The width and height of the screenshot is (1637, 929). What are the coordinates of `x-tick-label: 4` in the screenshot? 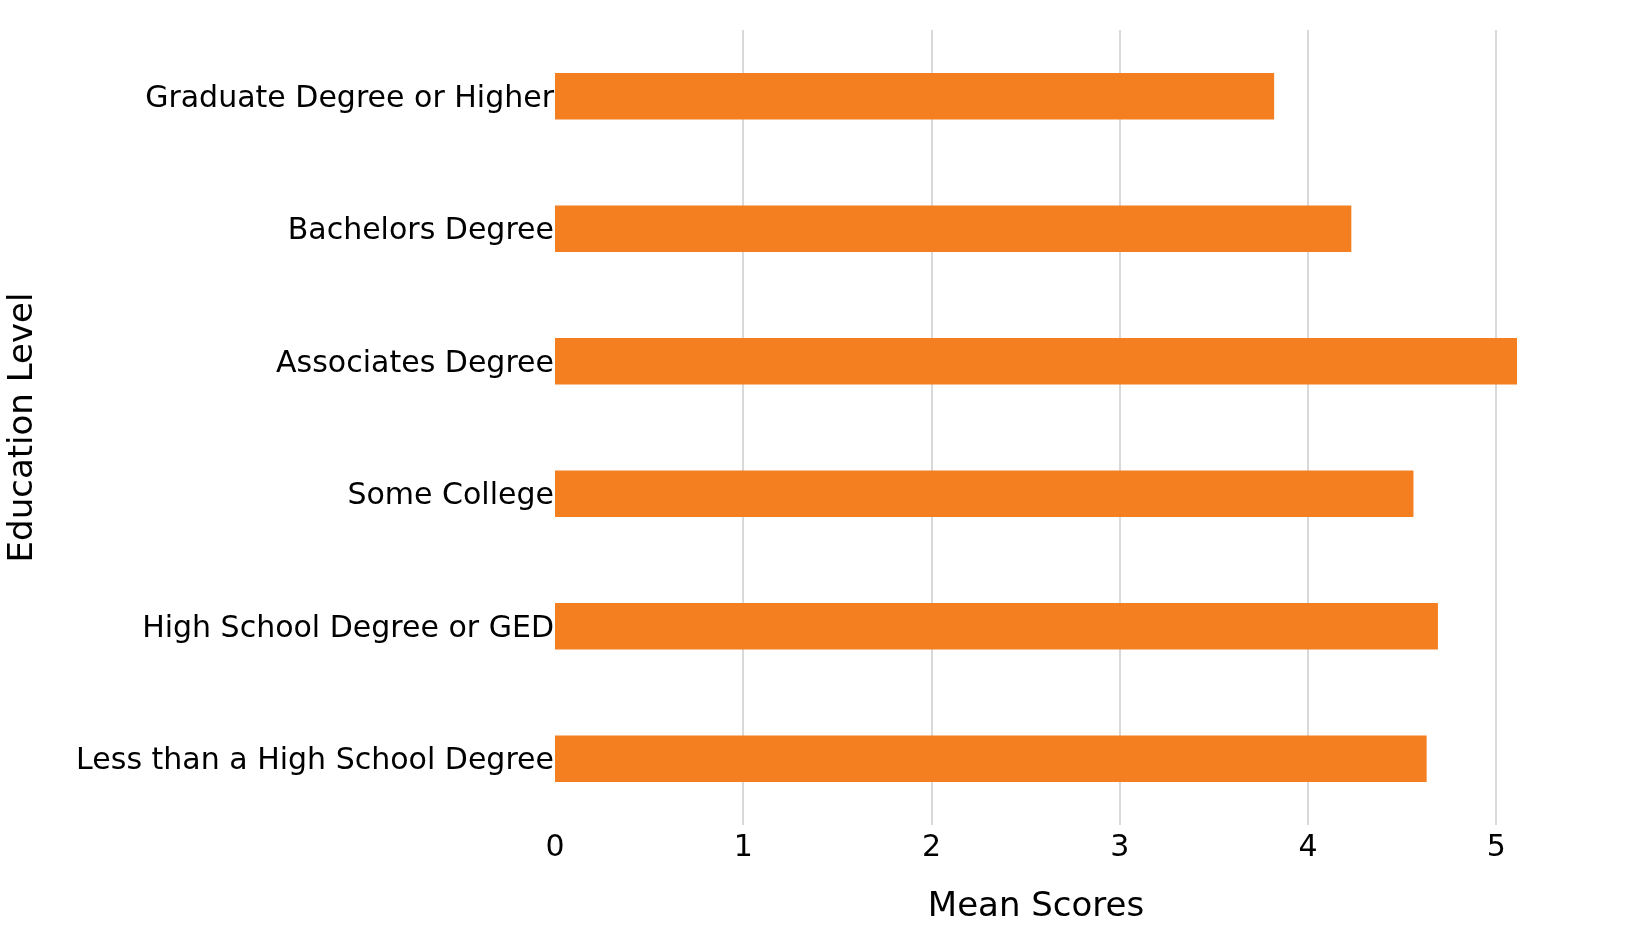 It's located at (1308, 845).